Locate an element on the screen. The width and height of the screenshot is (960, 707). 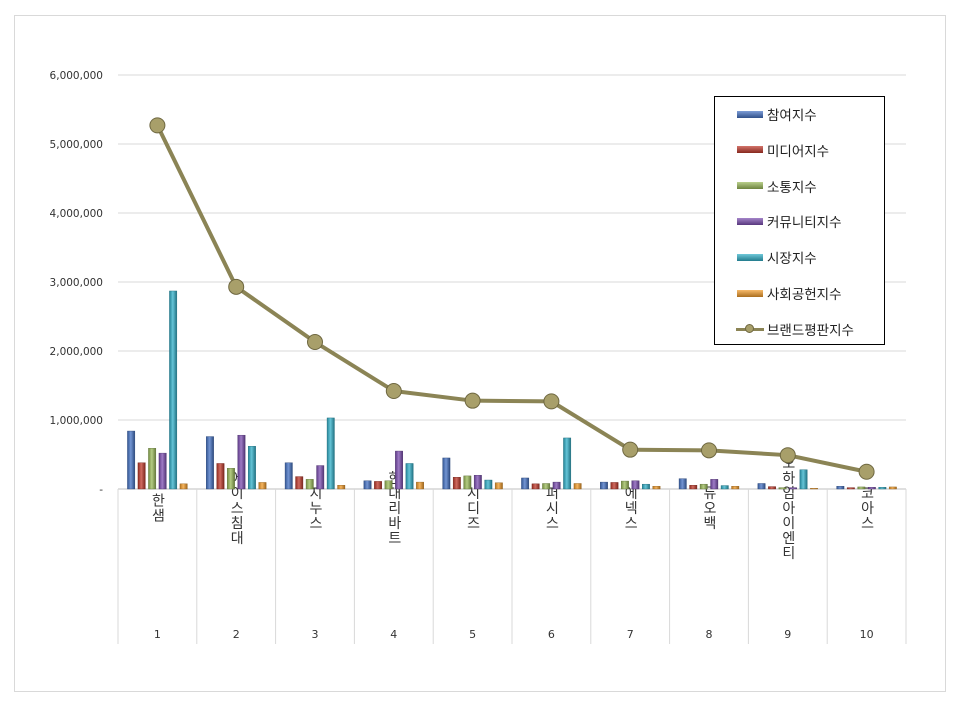
x-category-label: 듀오백 is located at coordinates (709, 508).